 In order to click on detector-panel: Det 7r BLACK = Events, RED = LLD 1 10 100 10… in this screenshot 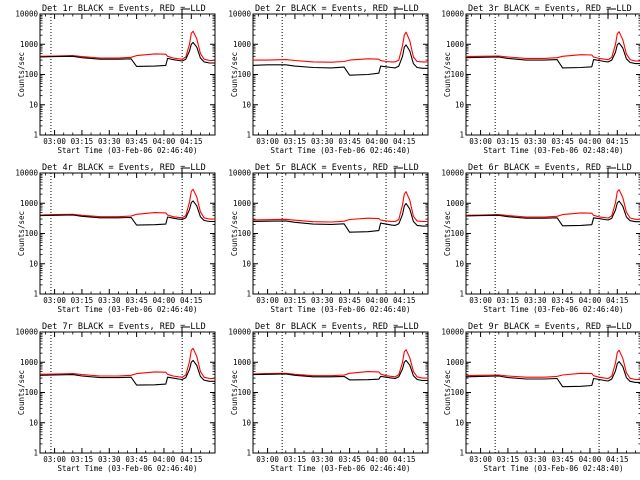, I will do `click(115, 397)`.